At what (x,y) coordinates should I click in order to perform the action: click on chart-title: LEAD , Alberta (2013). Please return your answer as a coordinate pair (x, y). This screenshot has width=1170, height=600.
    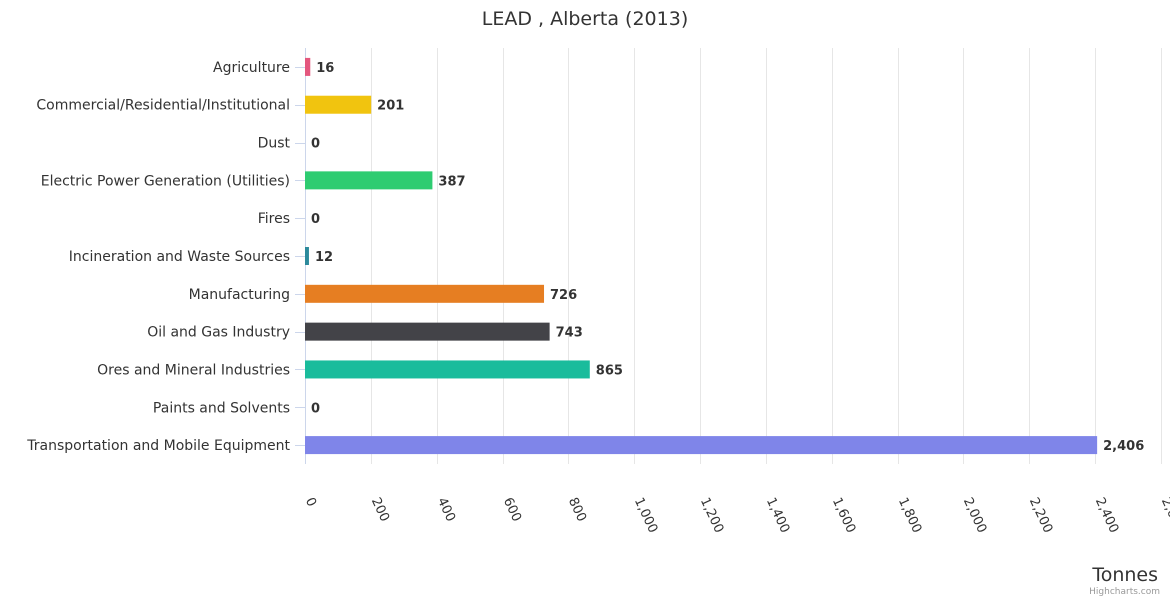
    Looking at the image, I should click on (585, 19).